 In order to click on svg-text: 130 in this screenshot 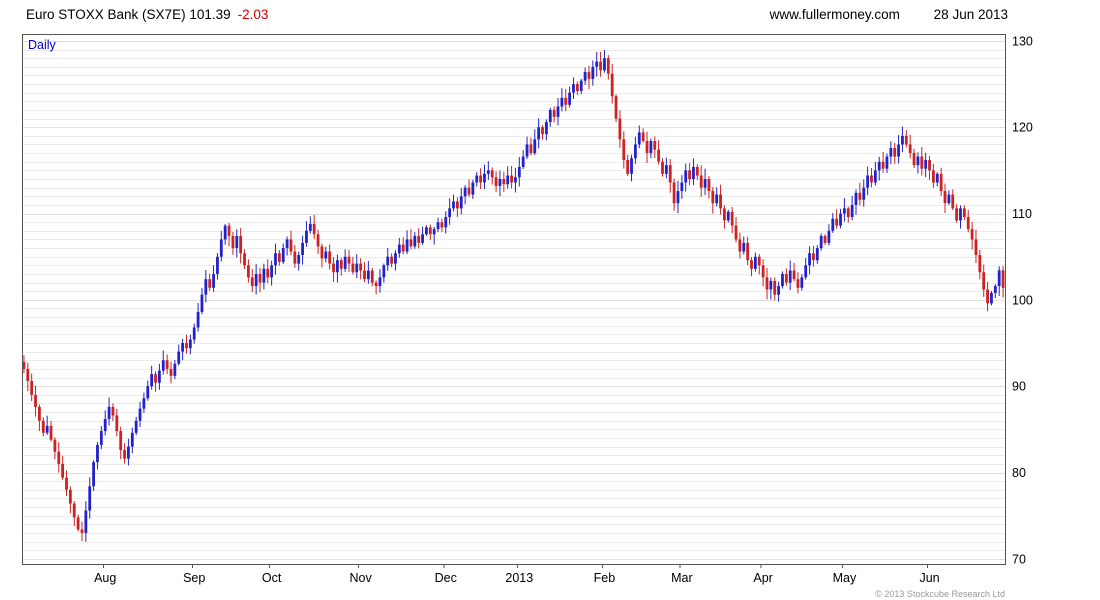, I will do `click(1022, 41)`.